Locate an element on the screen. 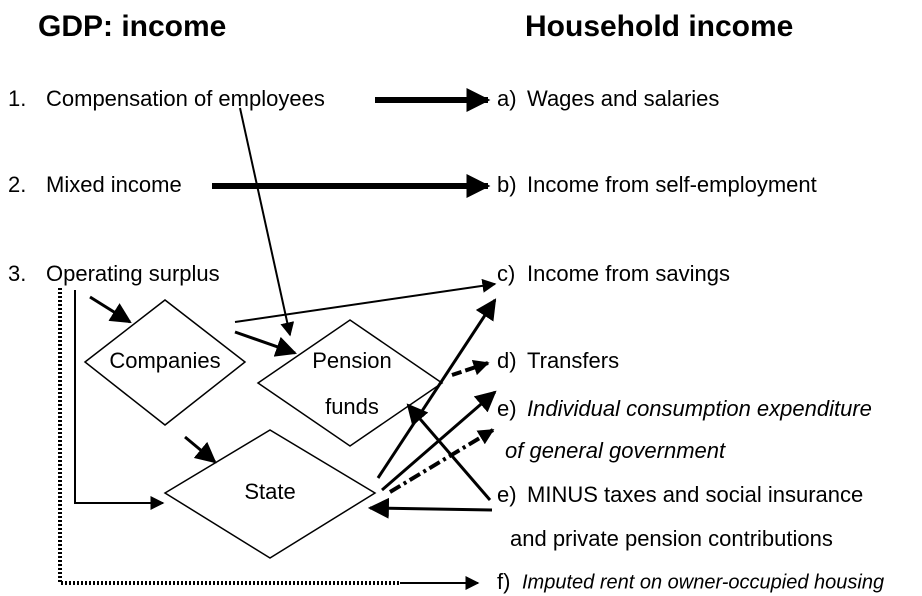 Image resolution: width=922 pixels, height=596 pixels. left-item: Operating surplus is located at coordinates (133, 273).